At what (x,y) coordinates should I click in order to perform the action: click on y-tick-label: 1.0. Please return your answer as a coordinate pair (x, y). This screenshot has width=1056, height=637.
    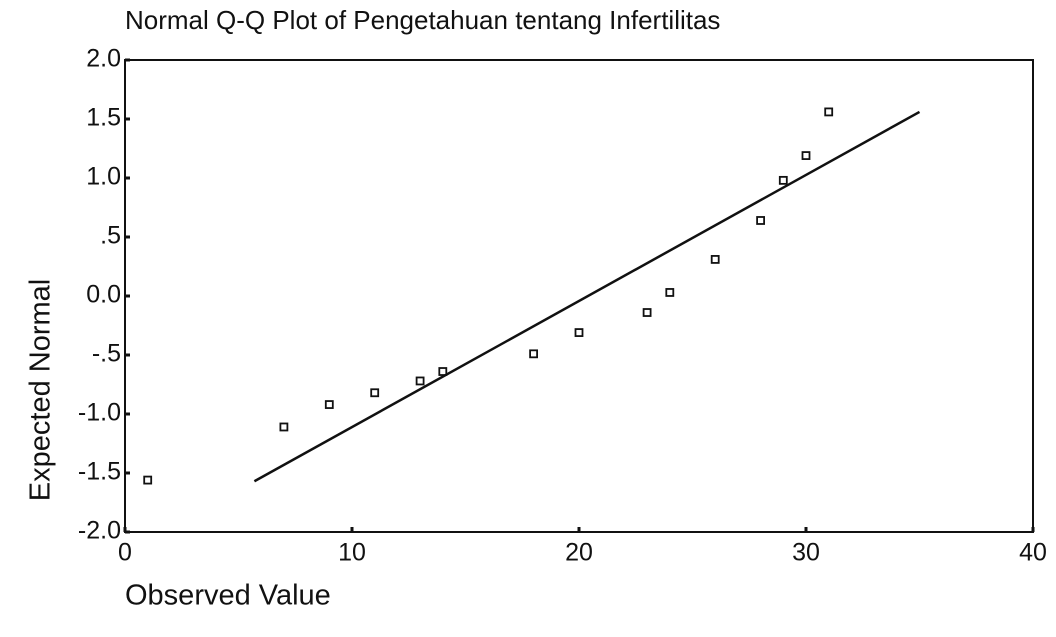
    Looking at the image, I should click on (103, 177).